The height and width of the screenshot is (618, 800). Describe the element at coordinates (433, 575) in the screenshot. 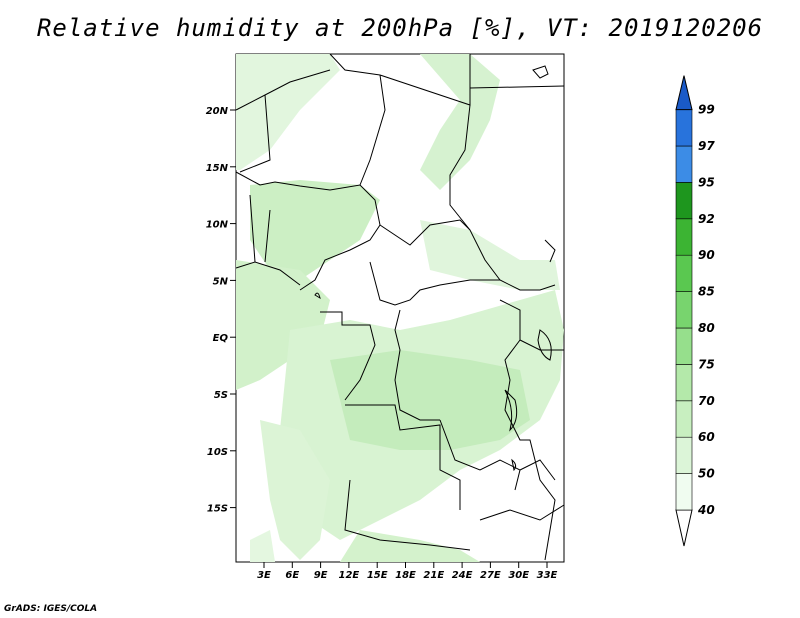

I see `lon-tick-label: 21E` at that location.